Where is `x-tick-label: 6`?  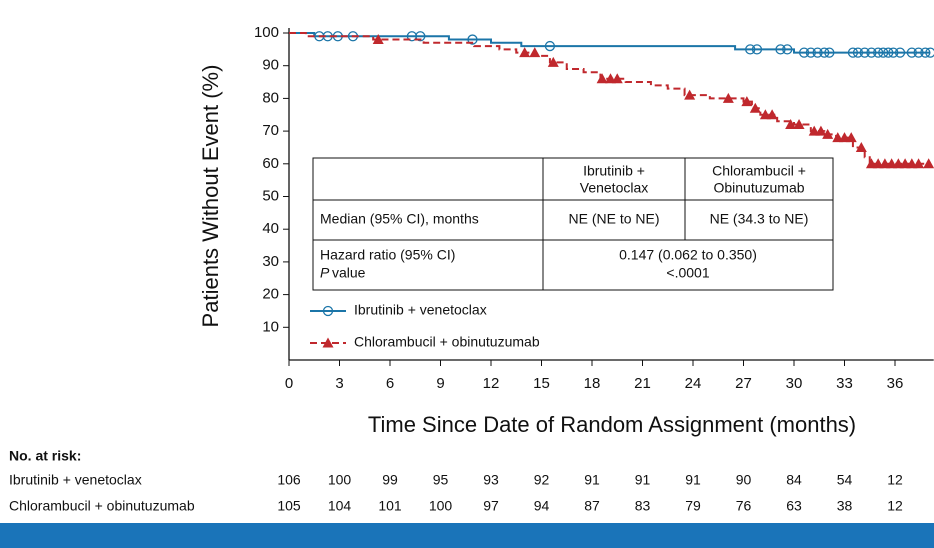
x-tick-label: 6 is located at coordinates (390, 383).